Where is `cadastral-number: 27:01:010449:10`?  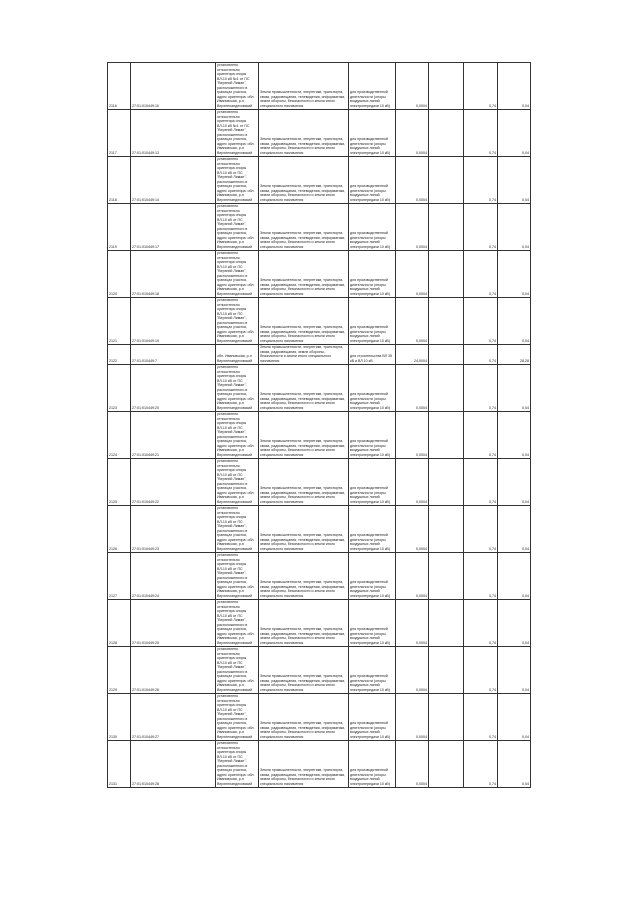
cadastral-number: 27:01:010449:10 is located at coordinates (173, 86).